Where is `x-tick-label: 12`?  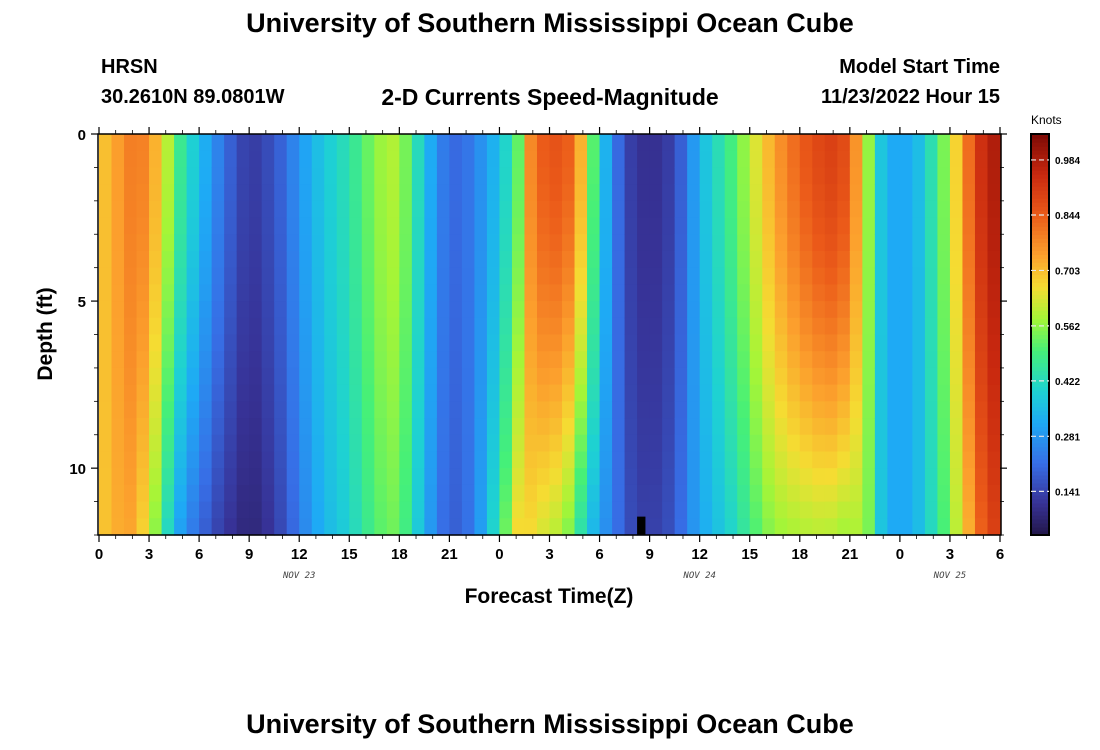 x-tick-label: 12 is located at coordinates (699, 554).